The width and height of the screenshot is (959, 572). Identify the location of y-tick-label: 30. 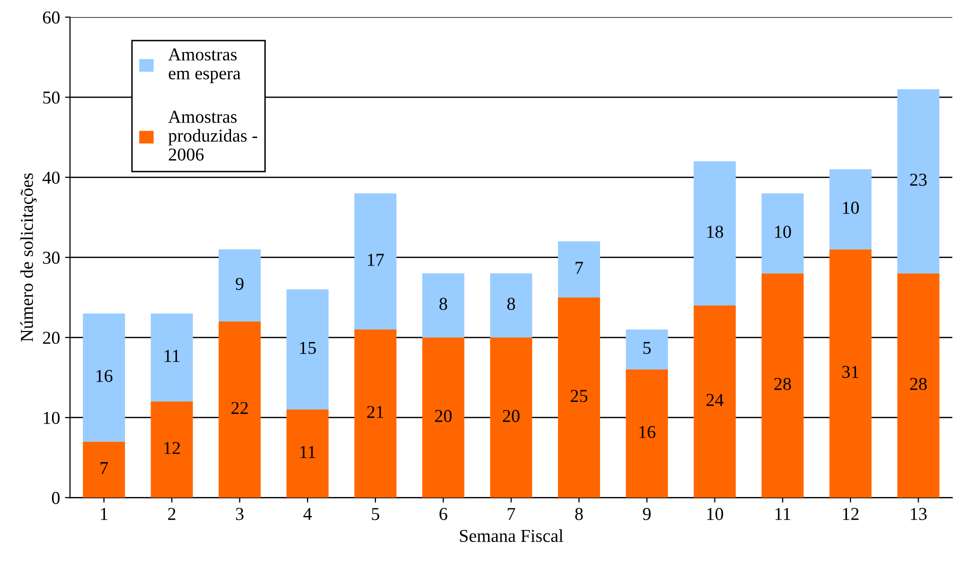
(51, 258).